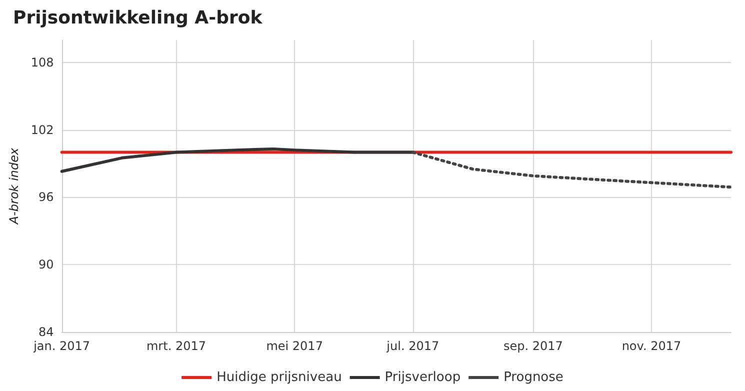 The height and width of the screenshot is (391, 745). I want to click on legend-label: Huidige prijsniveau, so click(279, 377).